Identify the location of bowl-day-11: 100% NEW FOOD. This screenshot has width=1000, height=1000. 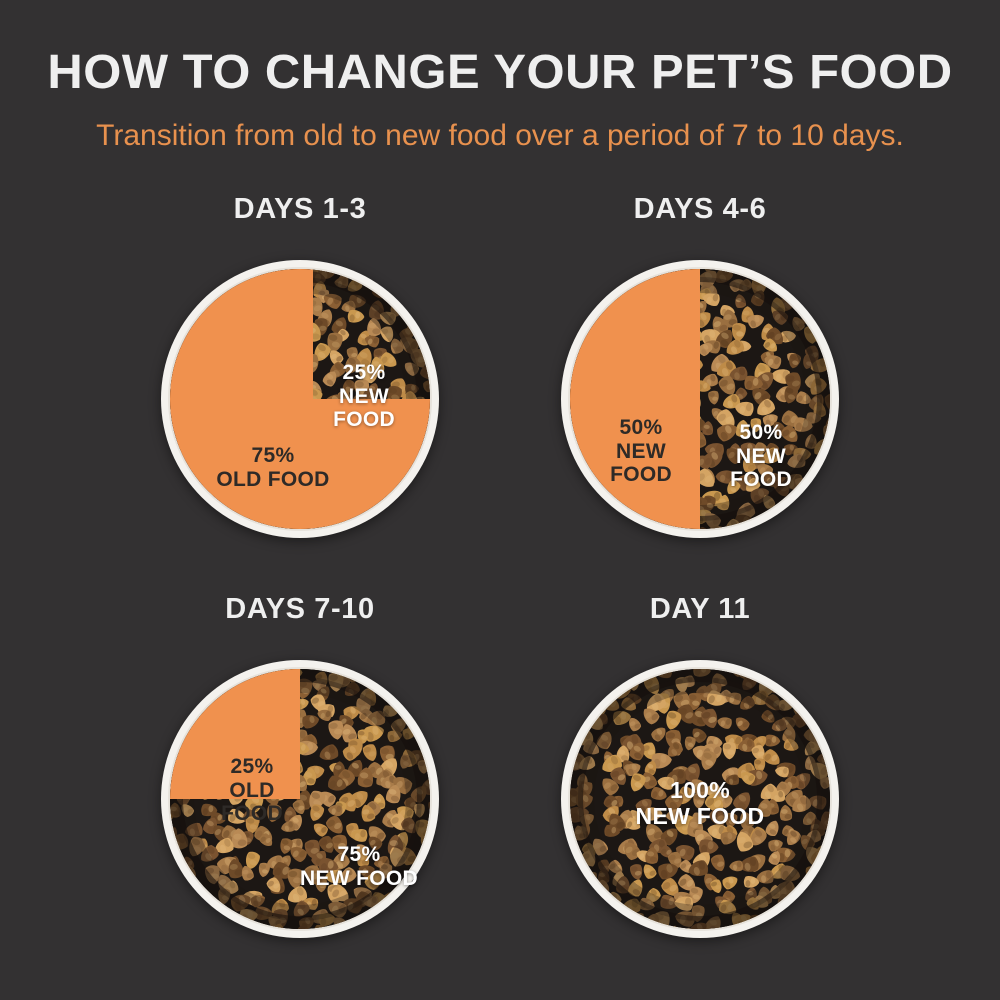
(700, 799).